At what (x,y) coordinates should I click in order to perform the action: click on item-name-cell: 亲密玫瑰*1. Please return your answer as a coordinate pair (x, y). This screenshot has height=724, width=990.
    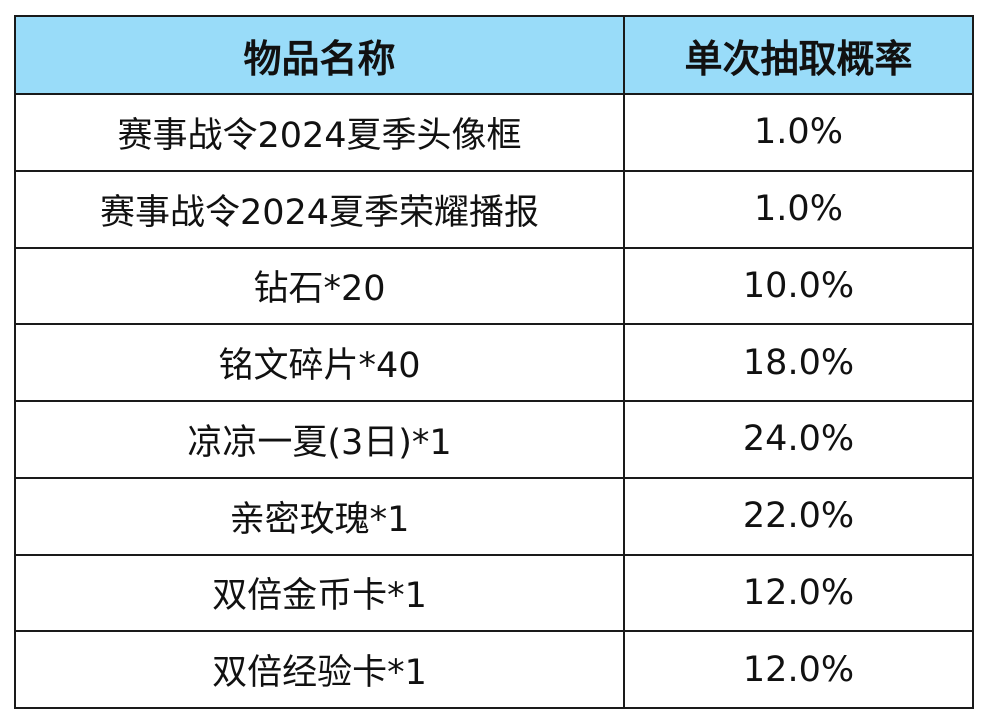
    Looking at the image, I should click on (319, 516).